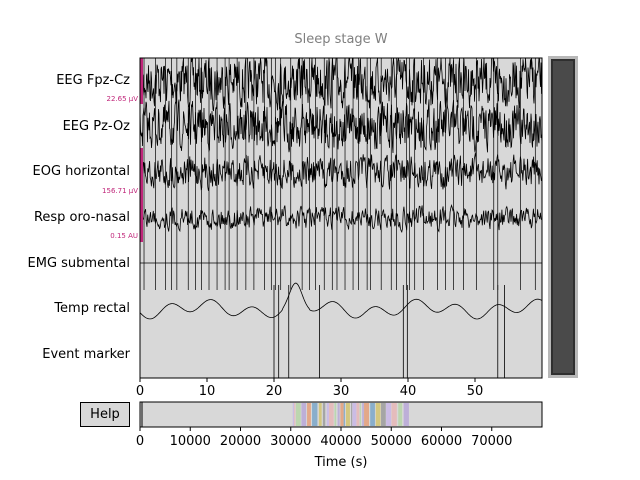 This screenshot has width=640, height=480. I want to click on overview-x-tick-label: 0, so click(140, 441).